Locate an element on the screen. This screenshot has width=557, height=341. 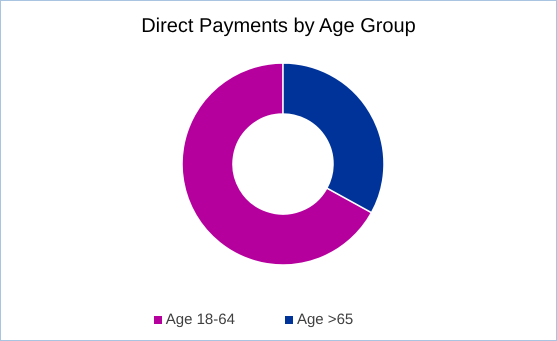
legend-label: Age >65 is located at coordinates (325, 319).